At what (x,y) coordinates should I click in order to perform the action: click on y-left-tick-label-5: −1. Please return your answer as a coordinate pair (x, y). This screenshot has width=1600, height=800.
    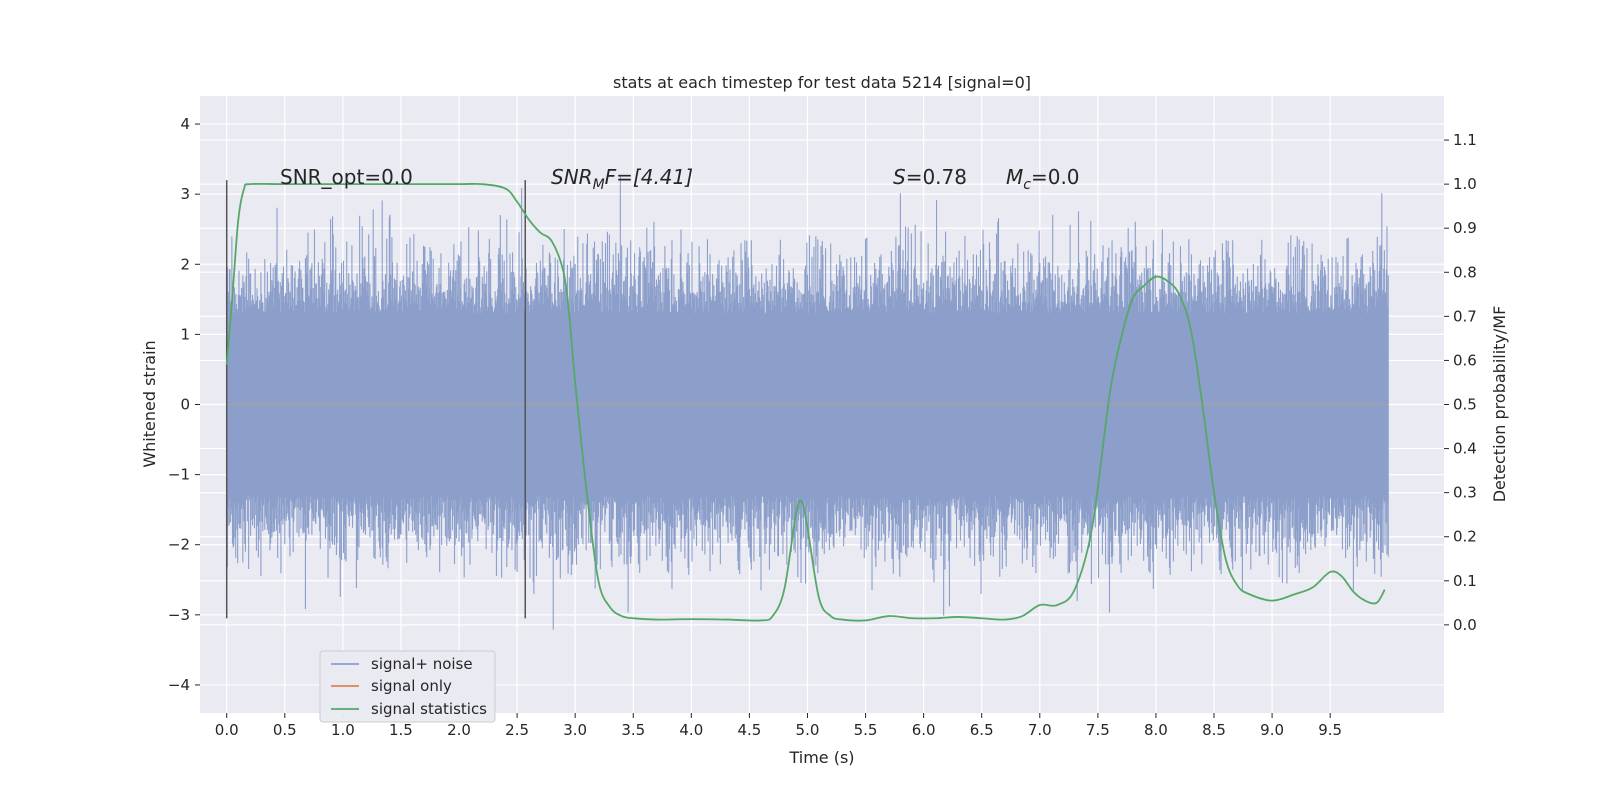
    Looking at the image, I should click on (179, 475).